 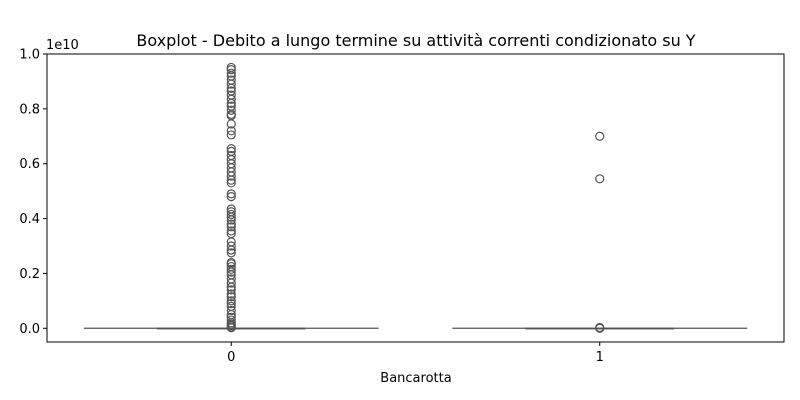 What do you see at coordinates (29, 274) in the screenshot?
I see `y-tick-label: 0.2` at bounding box center [29, 274].